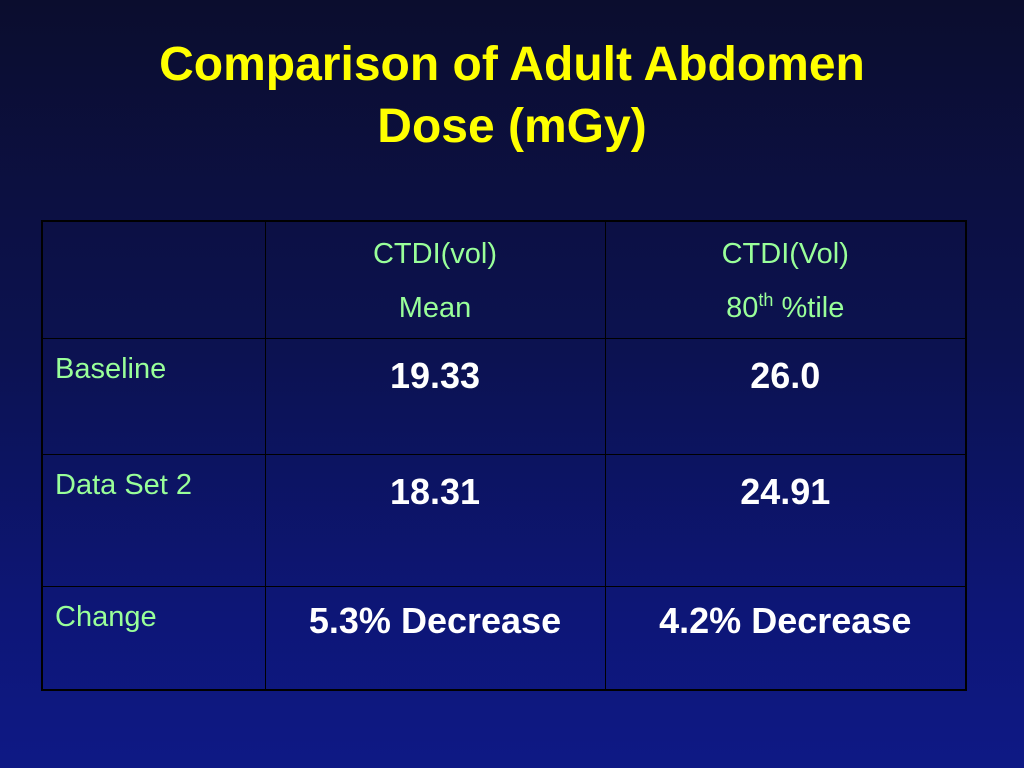 Image resolution: width=1024 pixels, height=768 pixels. What do you see at coordinates (153, 520) in the screenshot?
I see `row-label-data-set-2: Data Set 2` at bounding box center [153, 520].